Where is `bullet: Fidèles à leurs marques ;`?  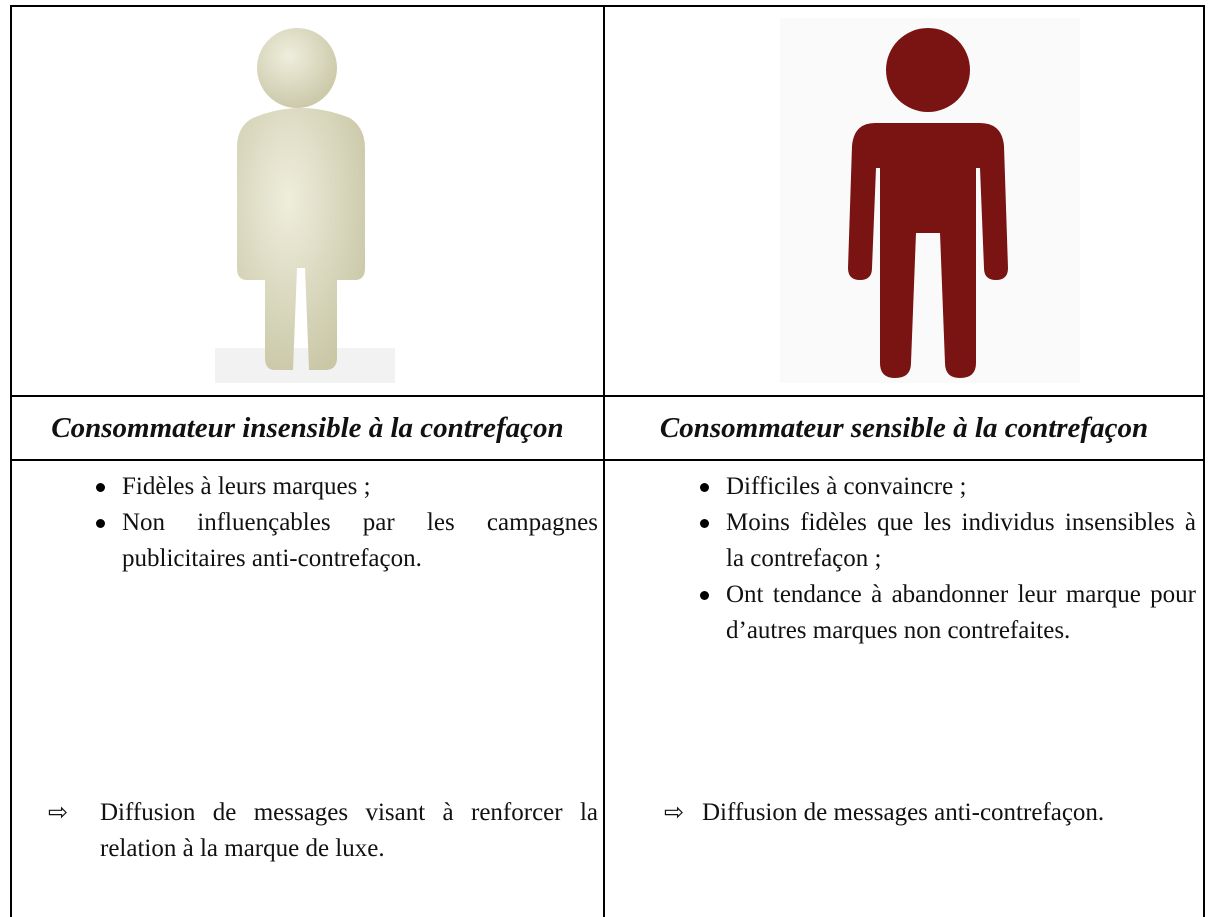 bullet: Fidèles à leurs marques ; is located at coordinates (347, 487).